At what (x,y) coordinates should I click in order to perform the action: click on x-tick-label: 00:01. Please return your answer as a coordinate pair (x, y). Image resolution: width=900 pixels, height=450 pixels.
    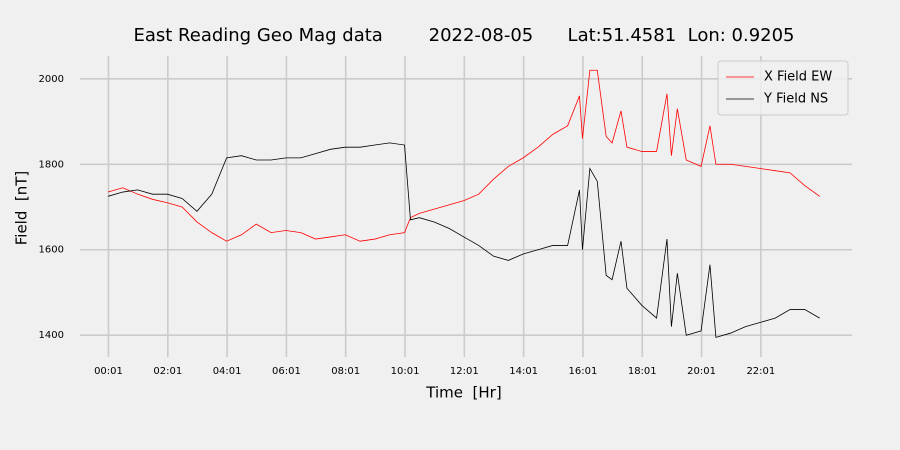
    Looking at the image, I should click on (108, 371).